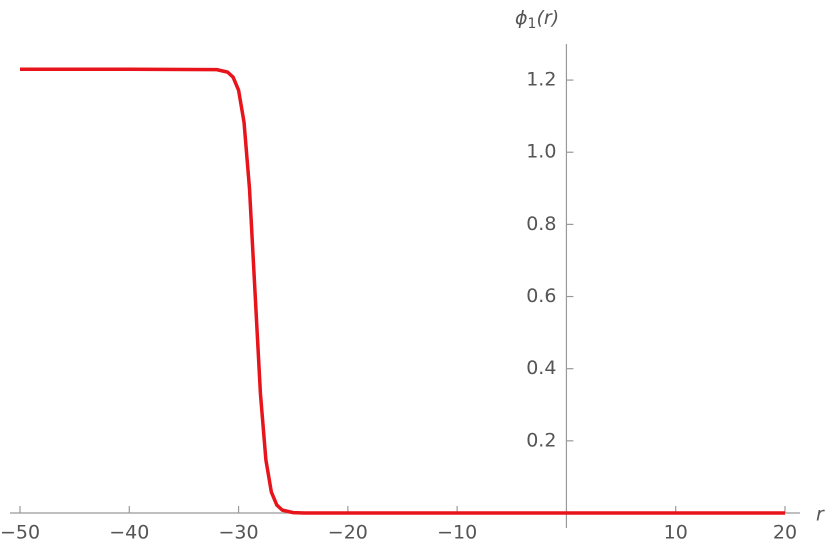  What do you see at coordinates (541, 152) in the screenshot?
I see `y-tick-label: 1.0` at bounding box center [541, 152].